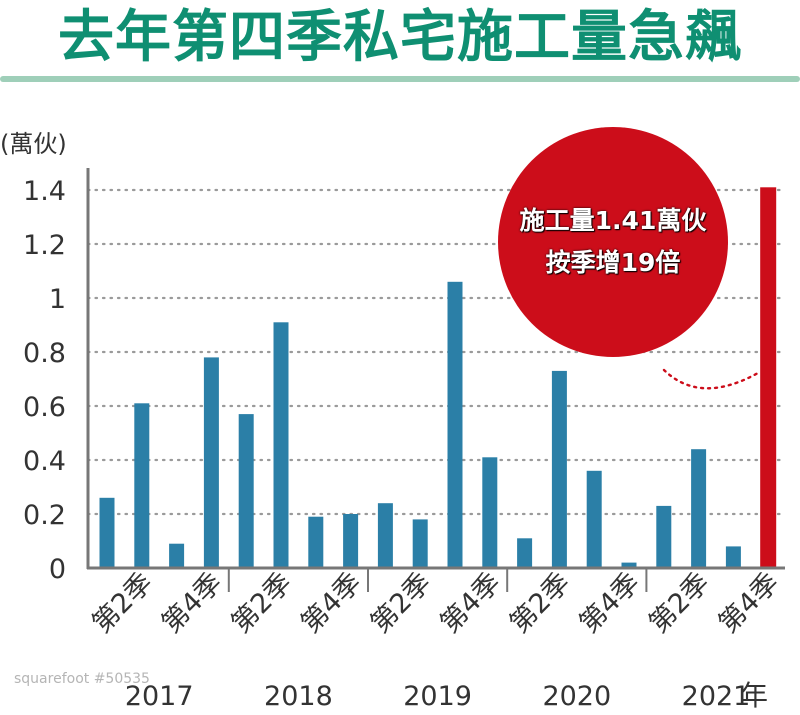 The image size is (800, 715). Describe the element at coordinates (613, 242) in the screenshot. I see `highlight-callout: 施工量1.41萬伙 按季增19倍` at that location.